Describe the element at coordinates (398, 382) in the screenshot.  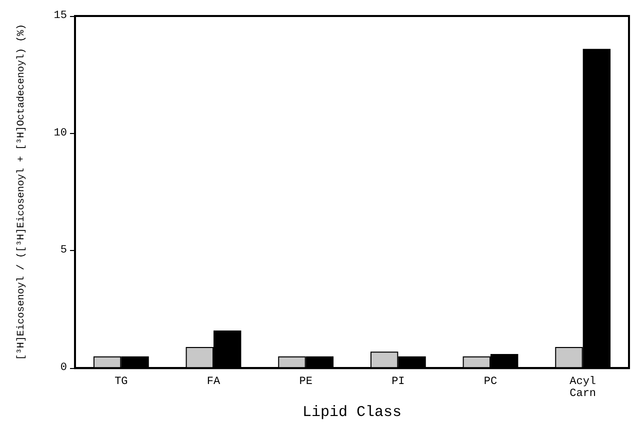
I see `x-tick-label: PI` at that location.